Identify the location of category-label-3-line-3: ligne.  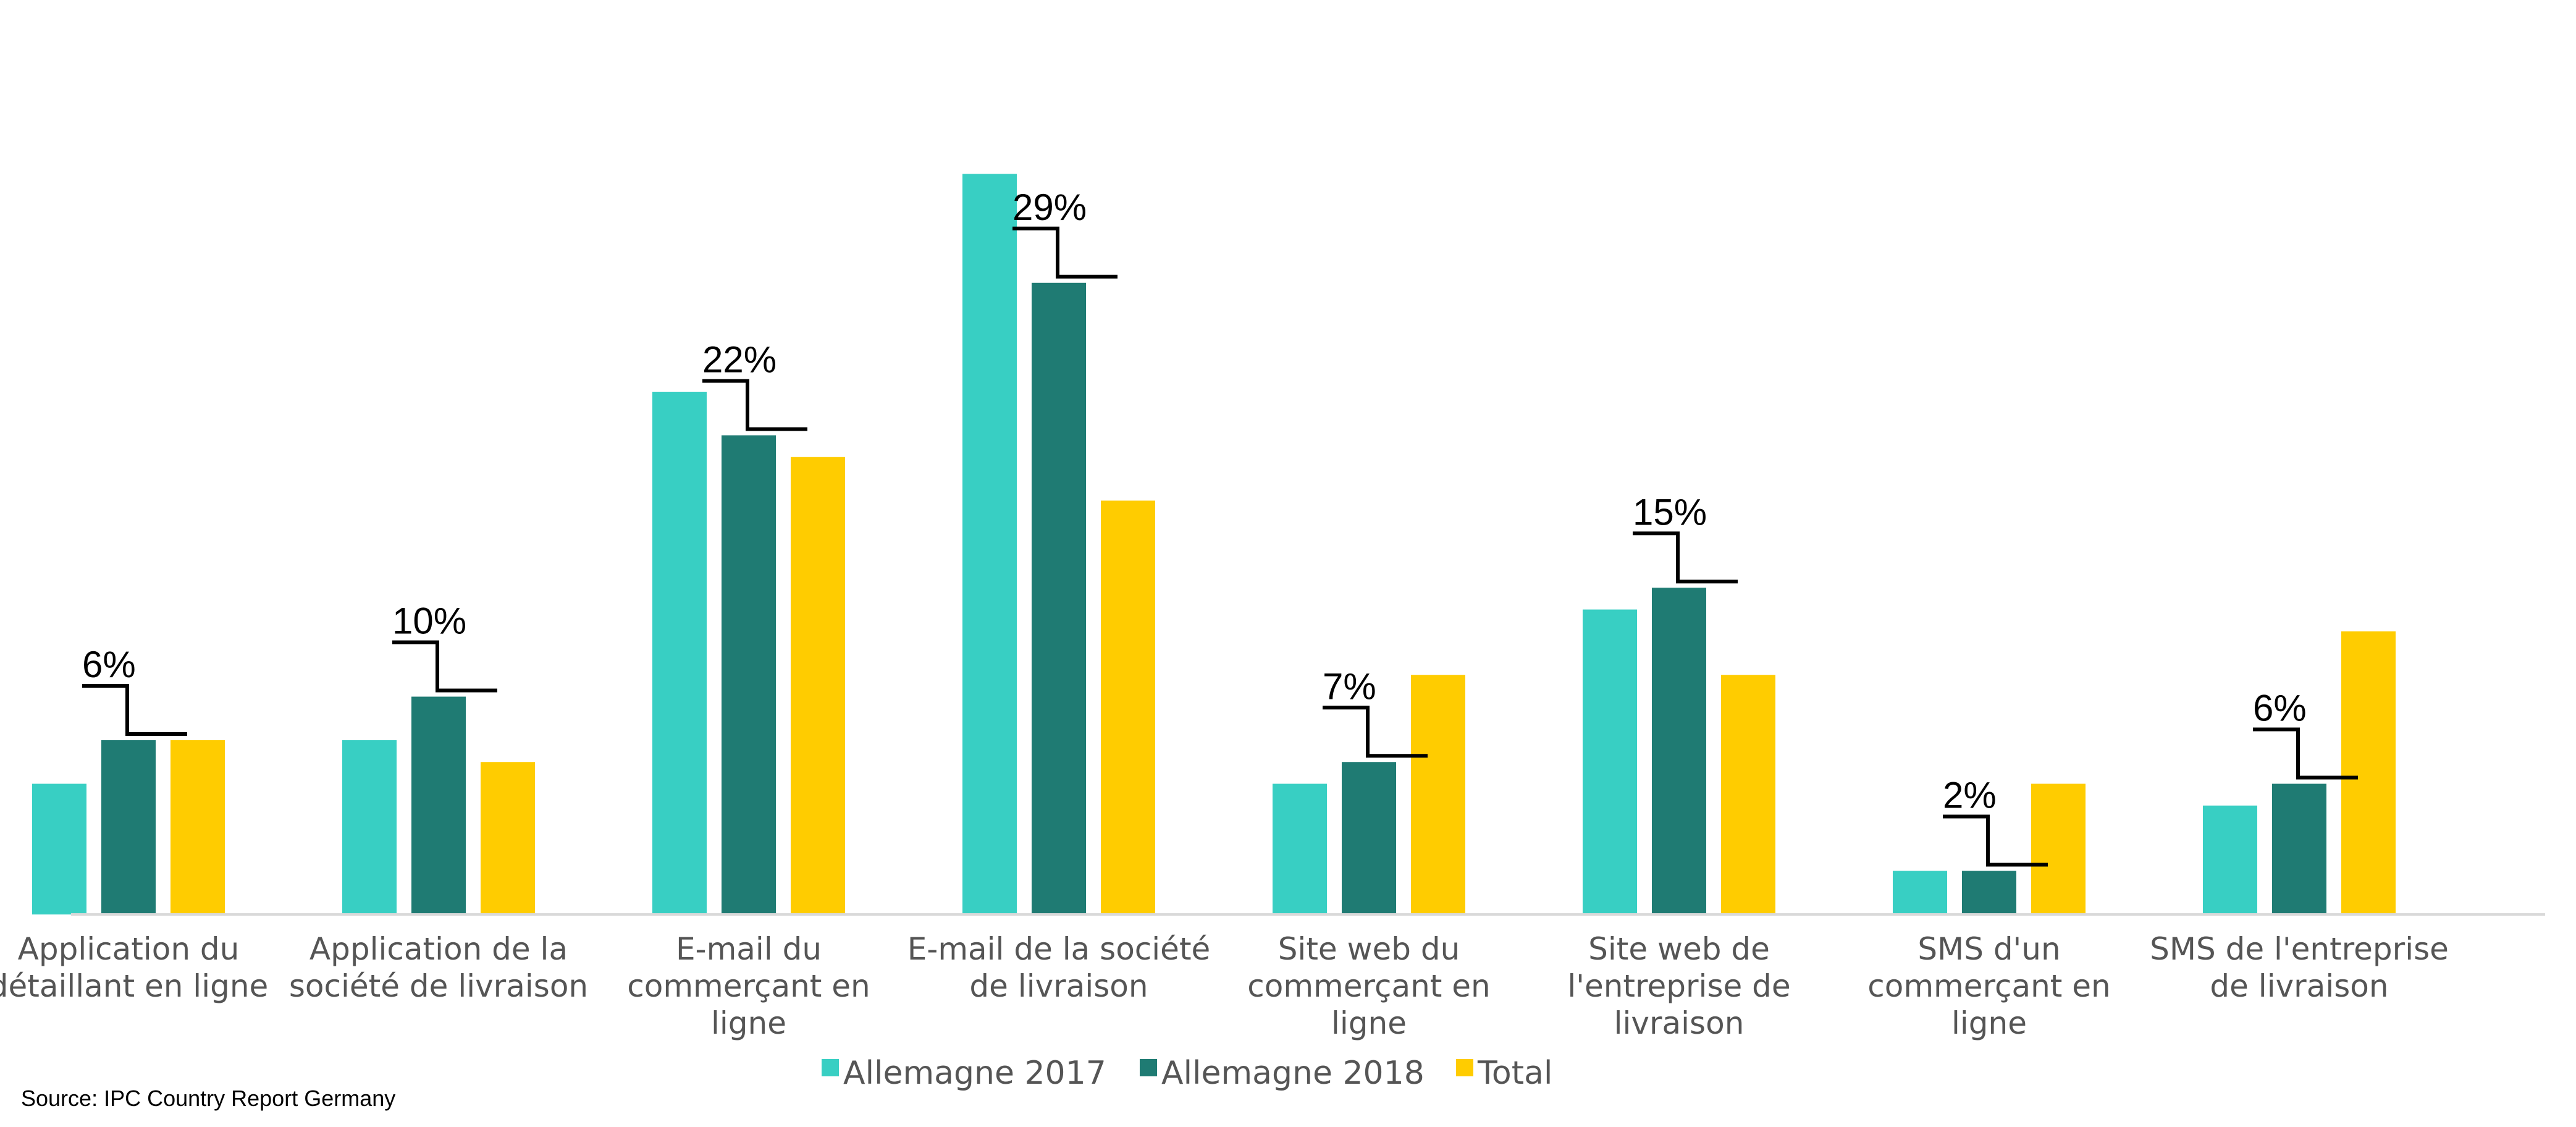
(748, 1023).